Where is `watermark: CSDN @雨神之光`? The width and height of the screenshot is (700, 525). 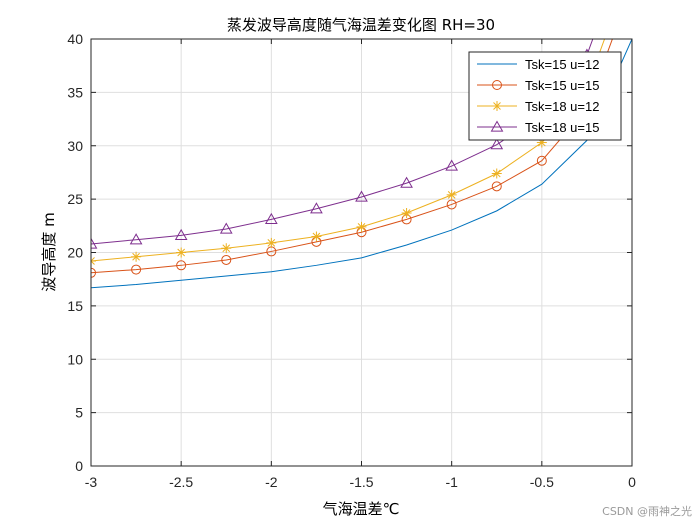
watermark: CSDN @雨神之光 is located at coordinates (647, 511).